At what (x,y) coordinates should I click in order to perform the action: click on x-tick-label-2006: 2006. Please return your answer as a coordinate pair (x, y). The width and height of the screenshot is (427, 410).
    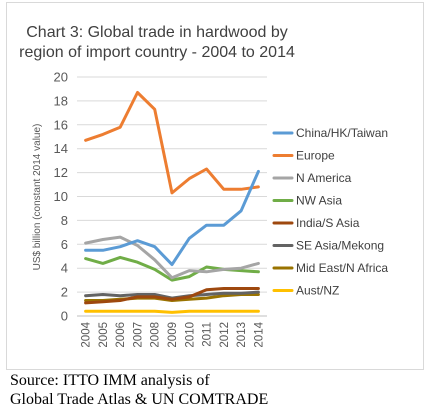
    Looking at the image, I should click on (121, 335).